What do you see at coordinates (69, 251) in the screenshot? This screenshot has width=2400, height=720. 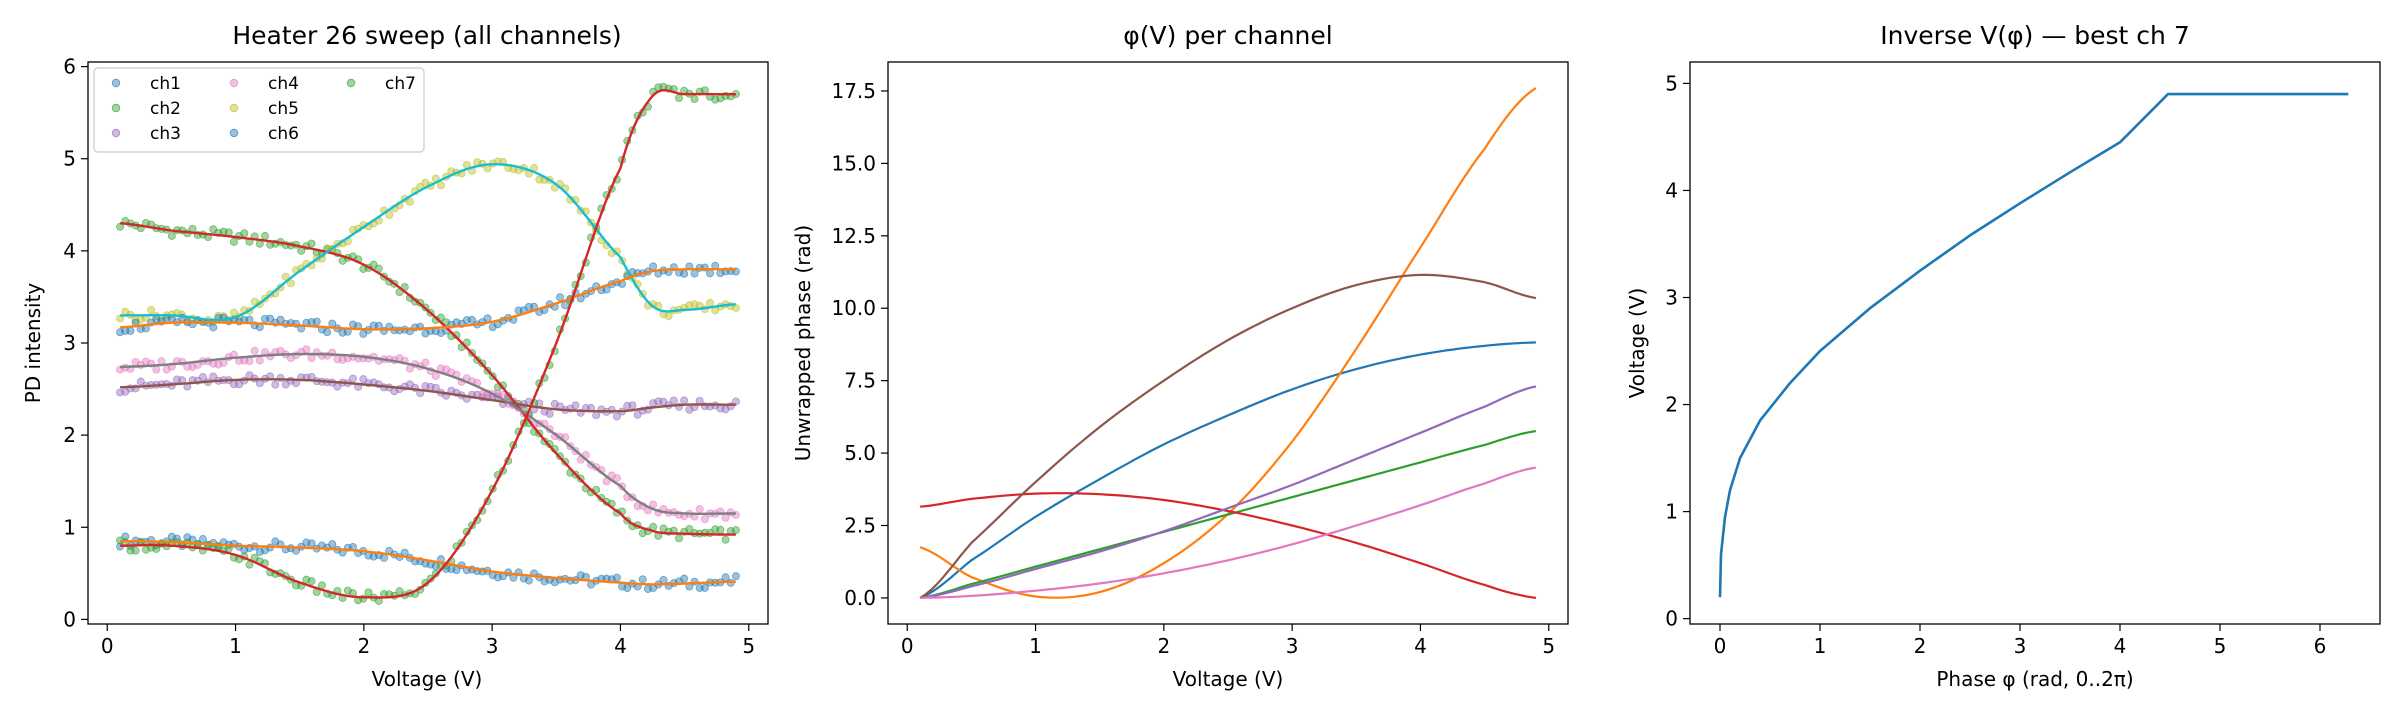 I see `y-tick-label: 4` at bounding box center [69, 251].